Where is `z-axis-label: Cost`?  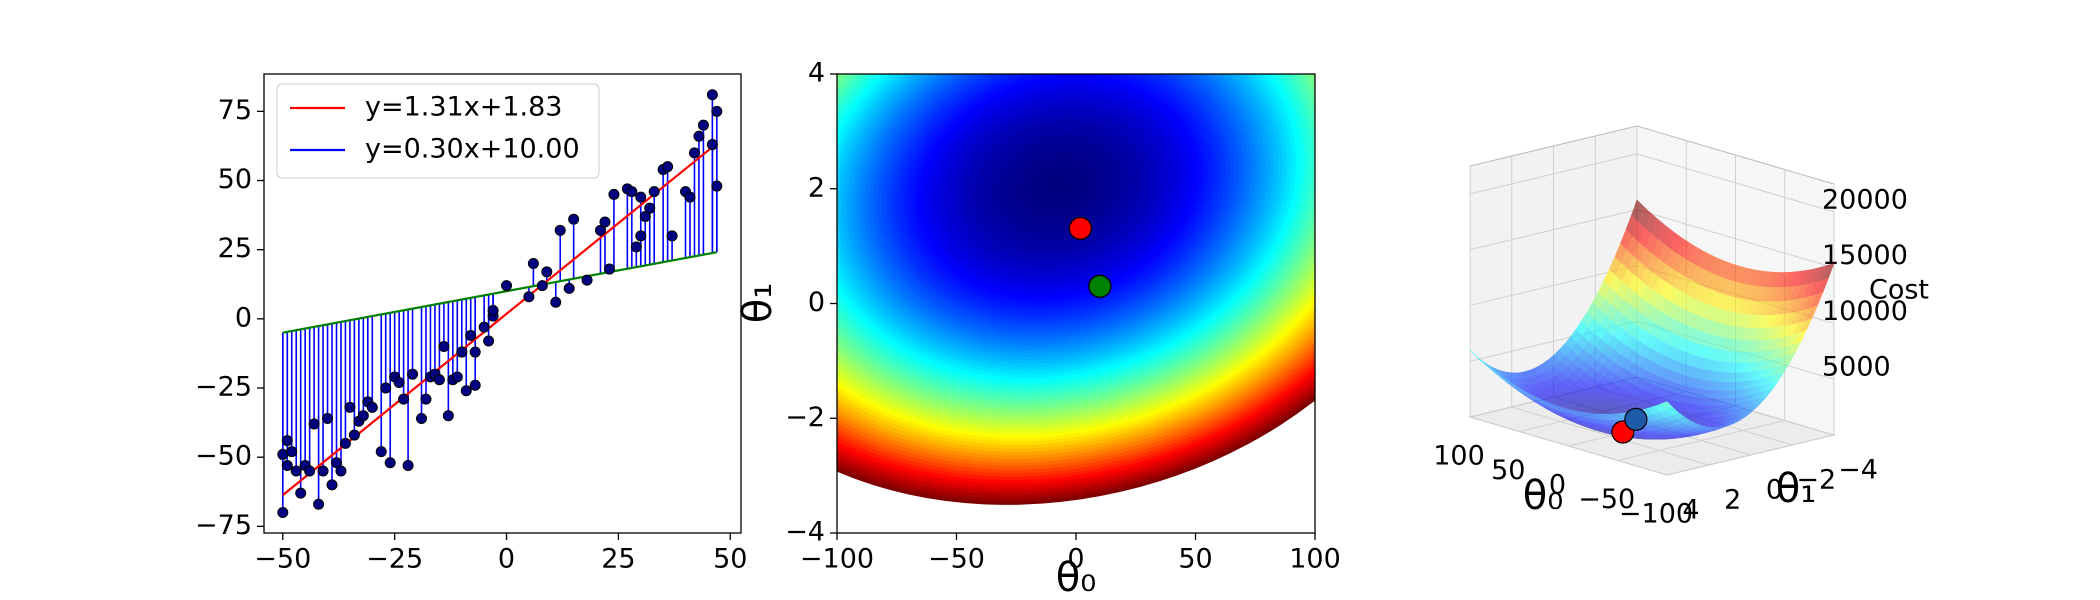
z-axis-label: Cost is located at coordinates (1899, 290).